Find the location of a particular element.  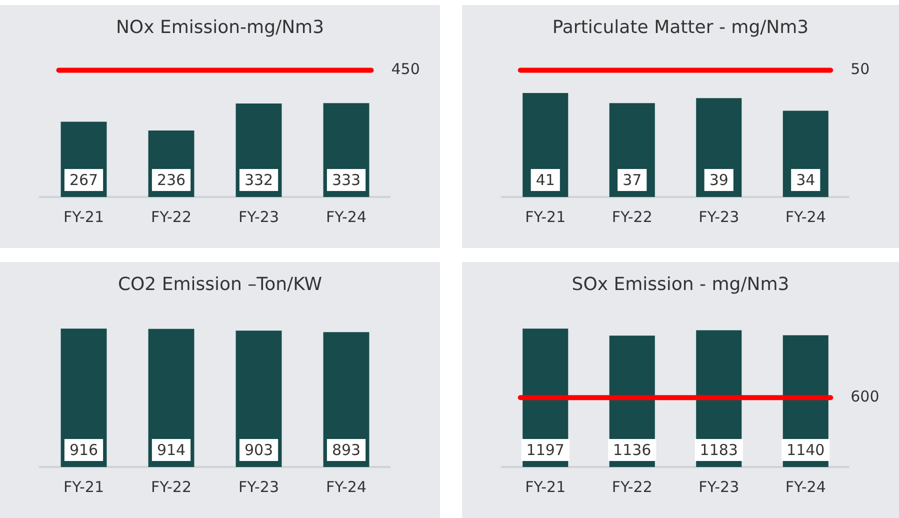

chart-title: SOx Emission - mg/Nm3 is located at coordinates (680, 284).